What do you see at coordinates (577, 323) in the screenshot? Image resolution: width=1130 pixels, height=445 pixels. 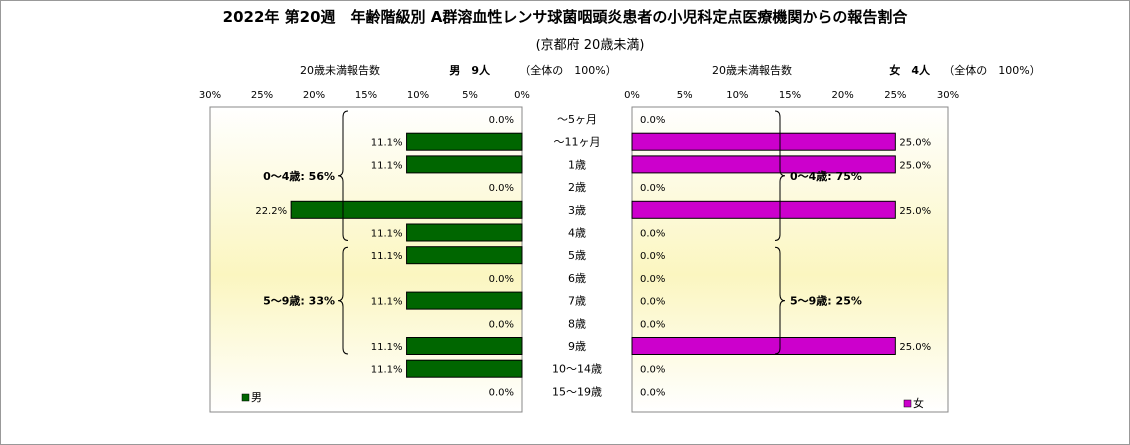 I see `category-label: 8歳` at bounding box center [577, 323].